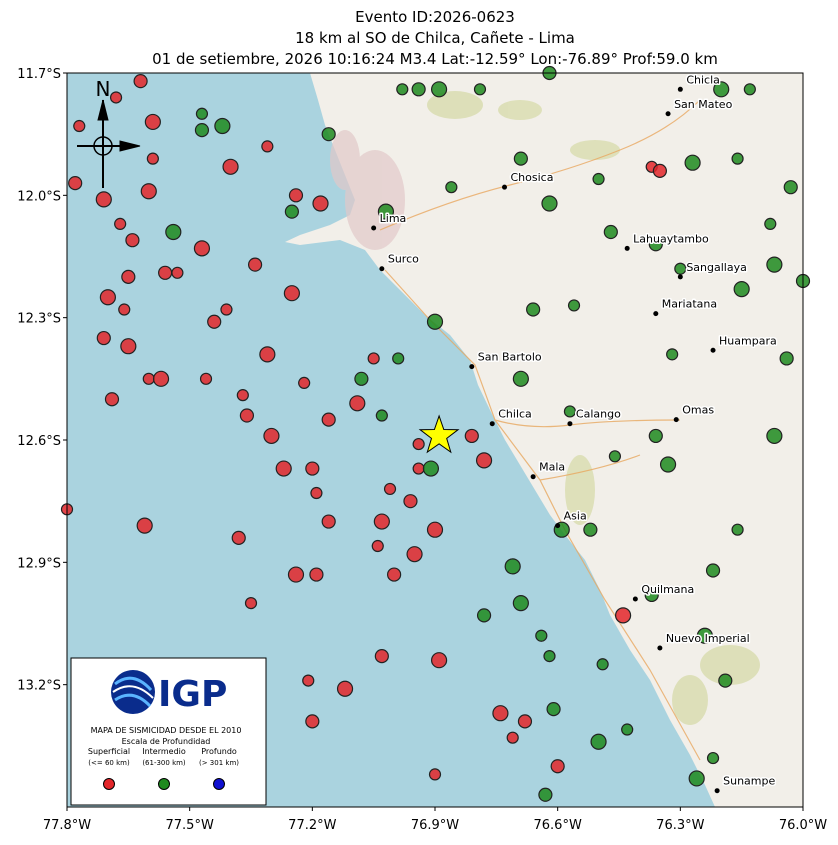 This screenshot has height=845, width=838. Describe the element at coordinates (219, 784) in the screenshot. I see `legend-marker` at that location.